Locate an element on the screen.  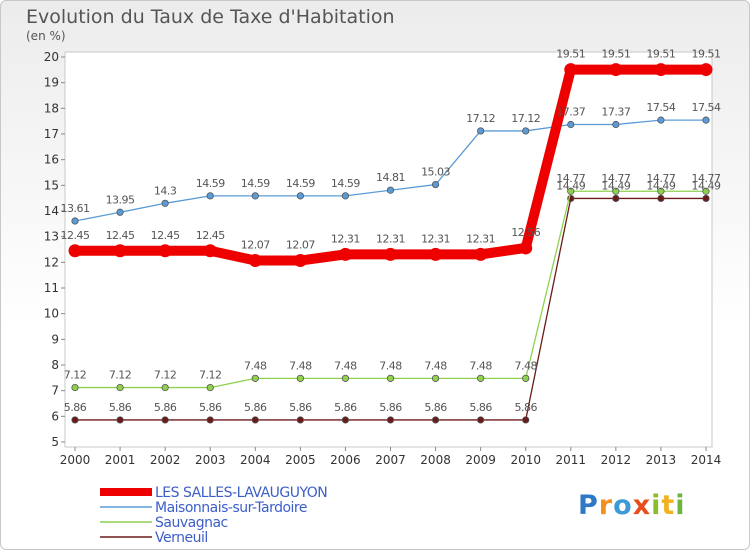
y-tick-label: 8 is located at coordinates (55, 365).